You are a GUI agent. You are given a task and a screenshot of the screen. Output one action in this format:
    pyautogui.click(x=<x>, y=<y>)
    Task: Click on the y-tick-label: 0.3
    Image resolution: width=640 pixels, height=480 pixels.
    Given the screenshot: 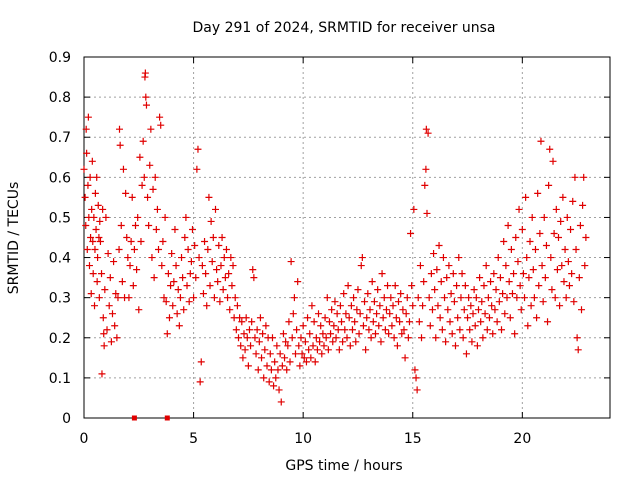 What is the action you would take?
    pyautogui.click(x=60, y=299)
    